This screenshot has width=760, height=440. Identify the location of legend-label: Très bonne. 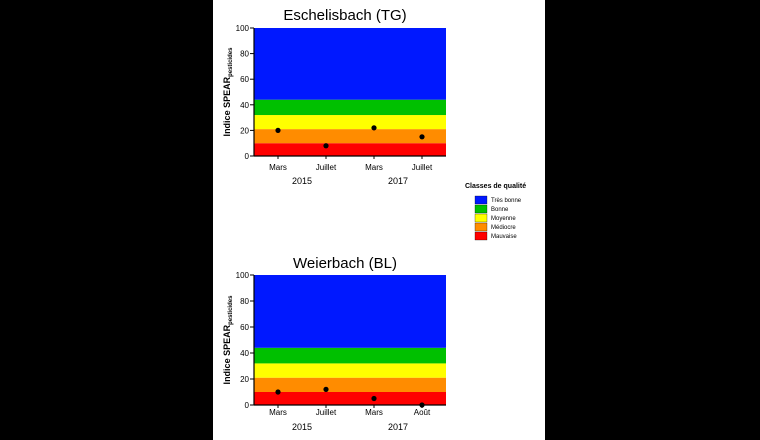
(506, 201).